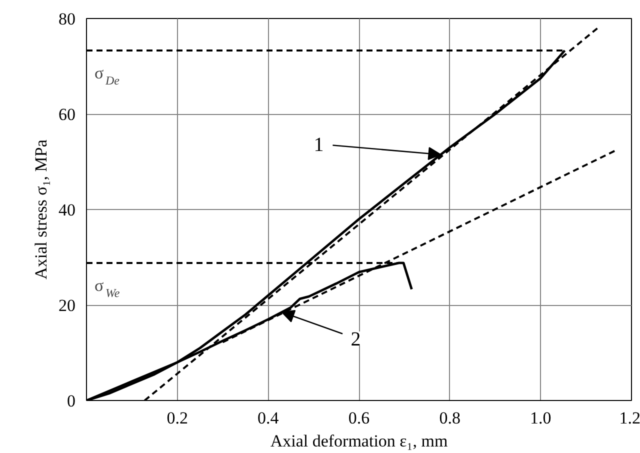  Describe the element at coordinates (355, 339) in the screenshot. I see `annotation: 2` at that location.